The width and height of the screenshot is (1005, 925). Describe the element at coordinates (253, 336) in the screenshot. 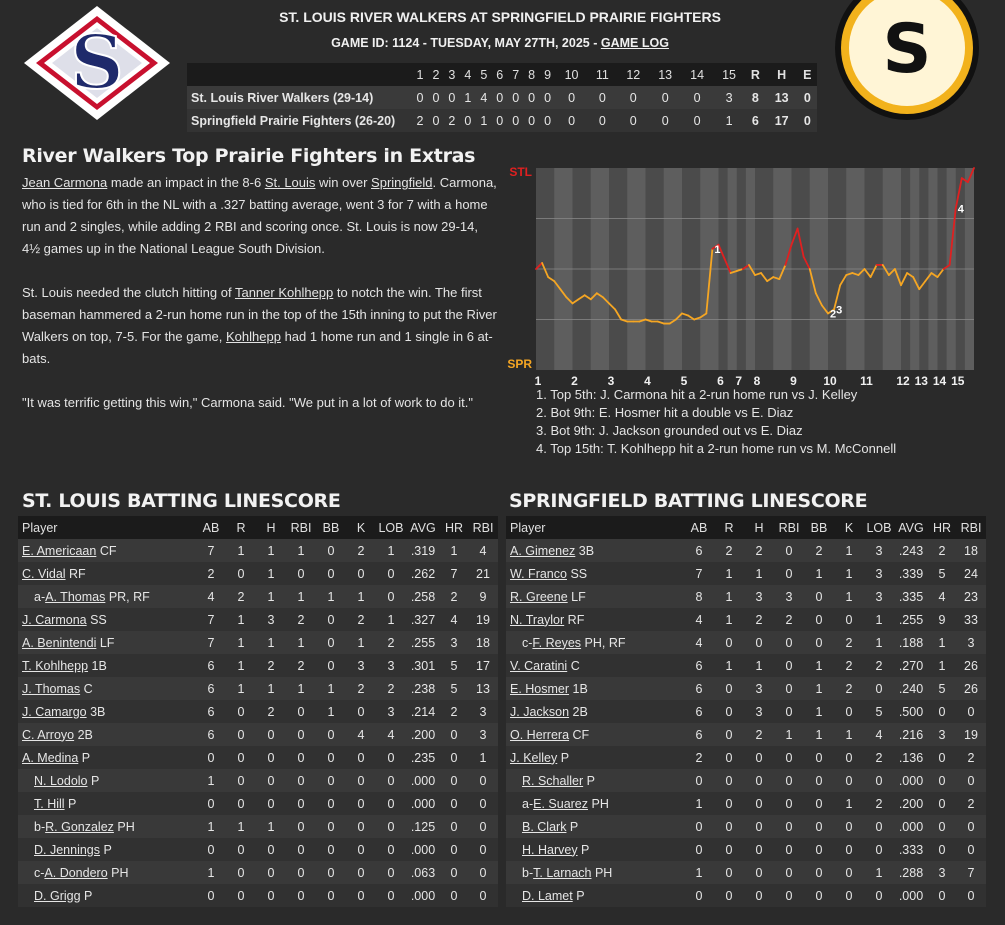

I see `article-link: Kohlhepp` at that location.